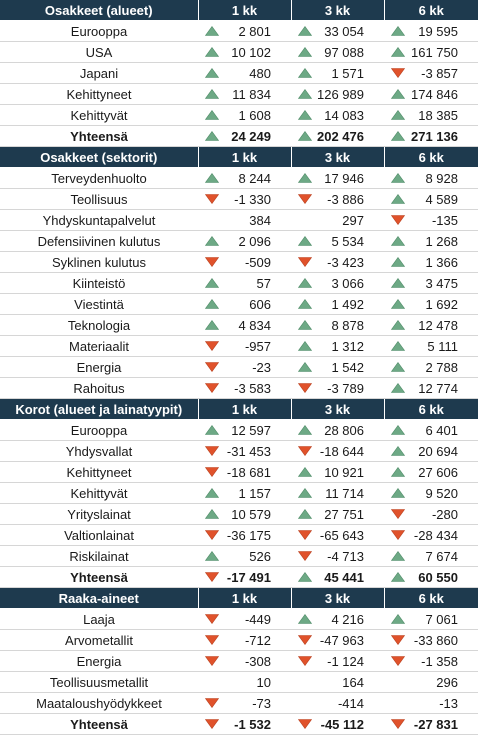 This screenshot has width=478, height=740. I want to click on data-row: Eurooppa 12 597 28 806 6 401, so click(239, 430).